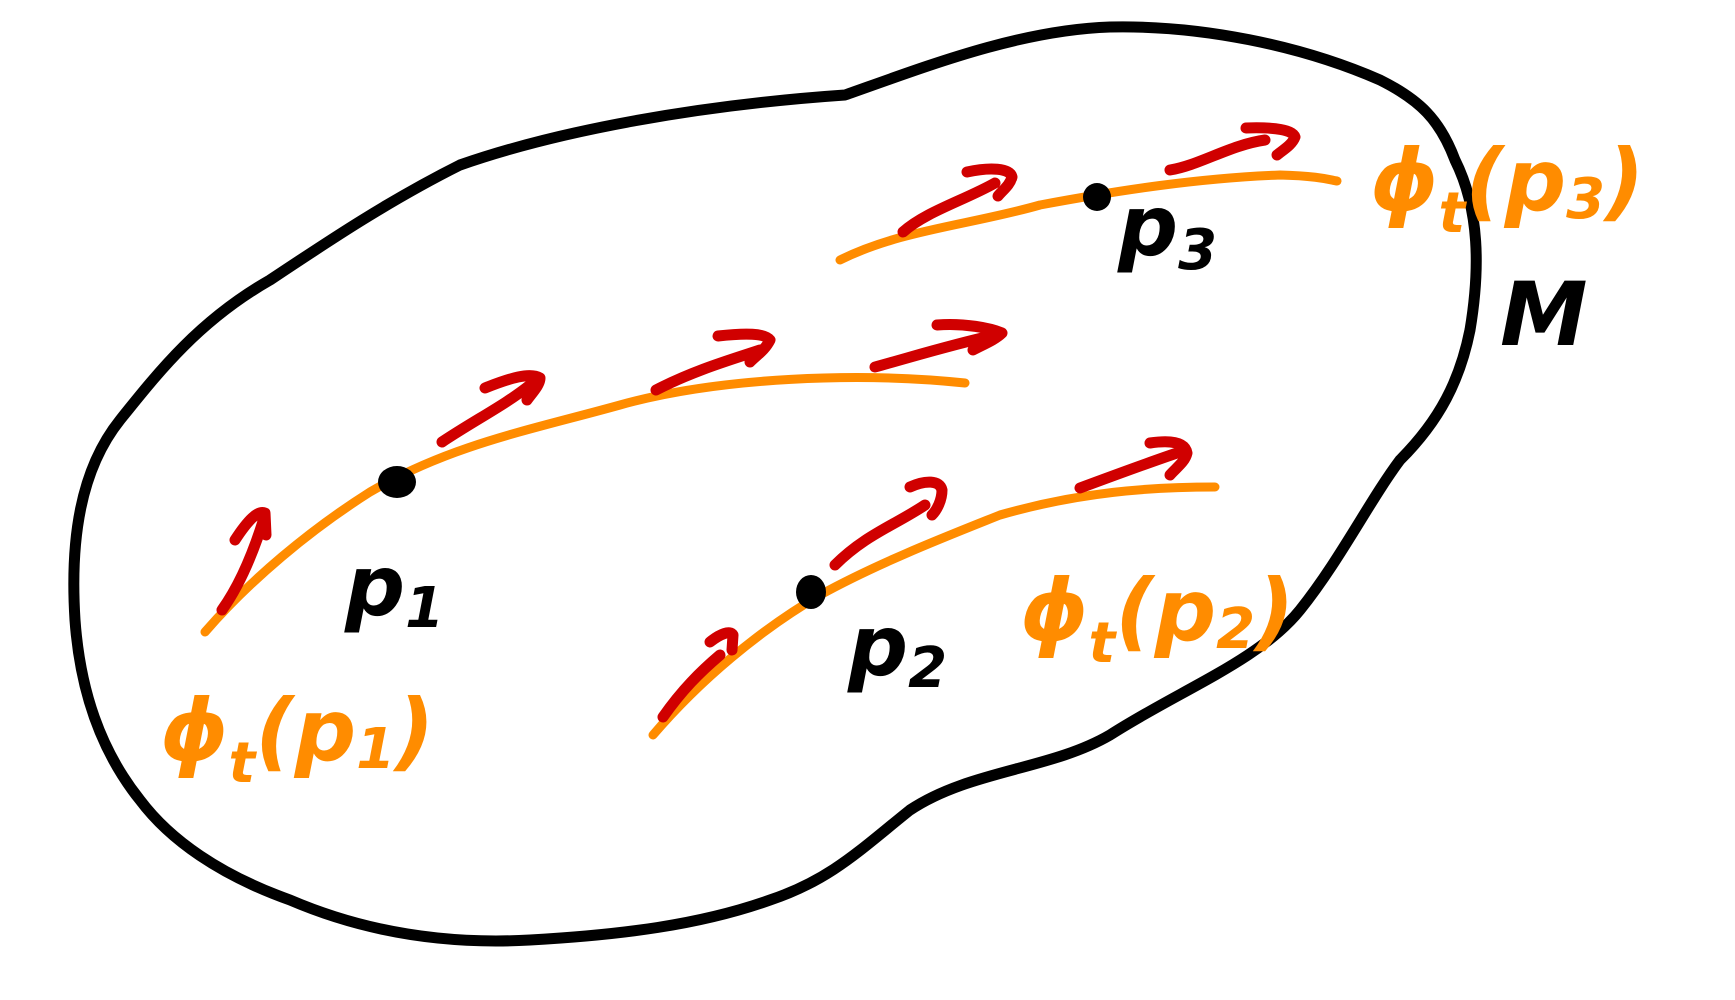 The height and width of the screenshot is (1000, 1735). What do you see at coordinates (394, 589) in the screenshot?
I see `point-p1-label: p1` at bounding box center [394, 589].